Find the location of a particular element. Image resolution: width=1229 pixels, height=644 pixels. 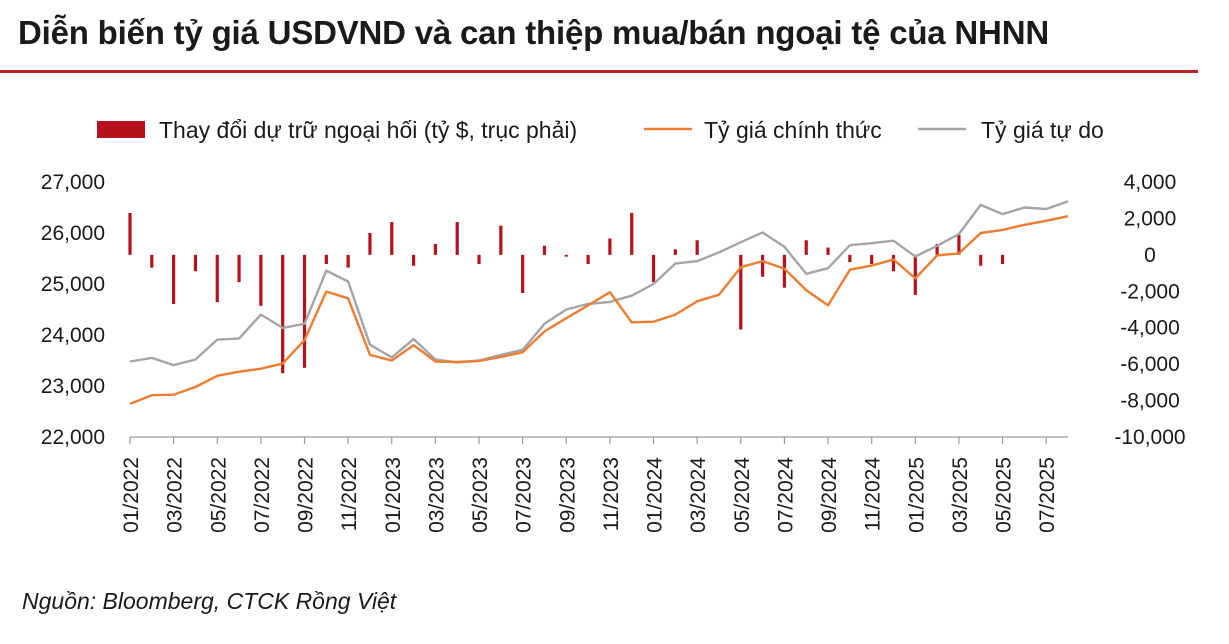

y-left-tick-label: 26,000 is located at coordinates (73, 233).